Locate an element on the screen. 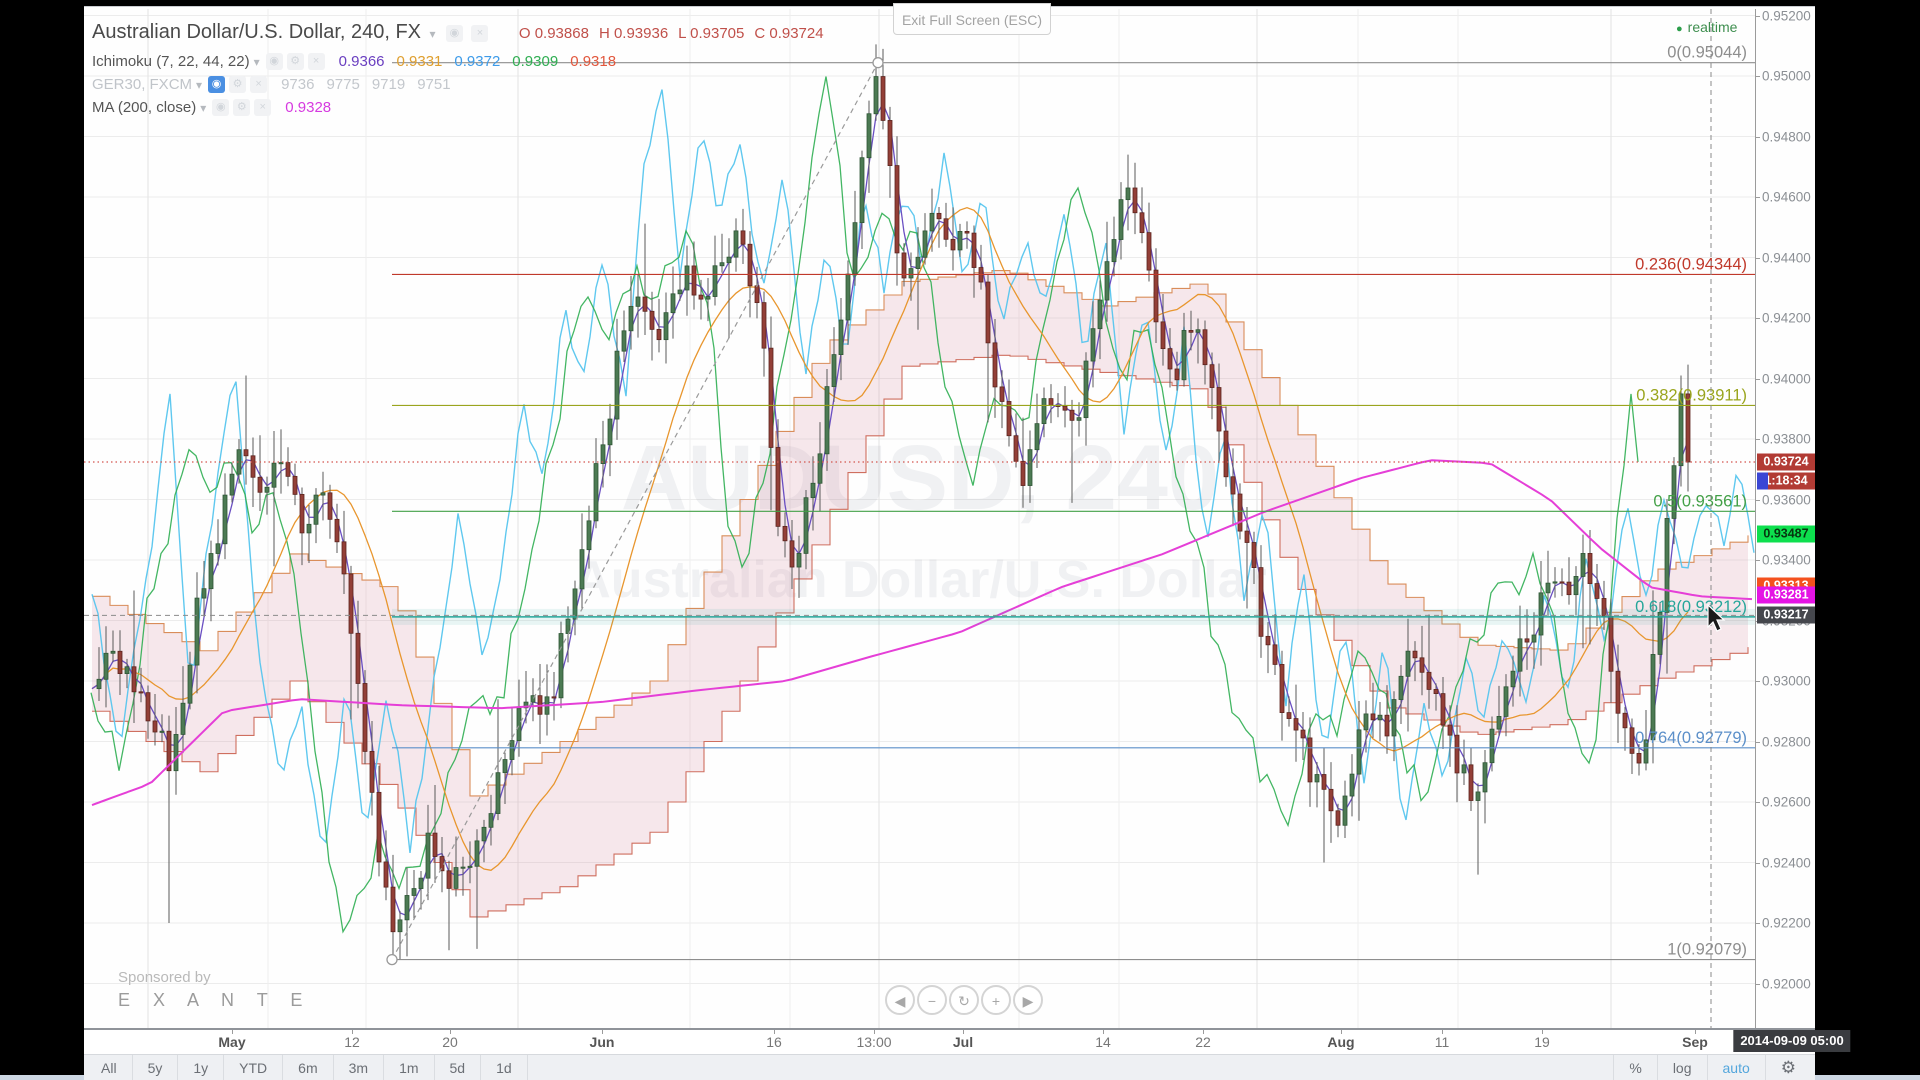 This screenshot has height=1080, width=1920. indicator-title: GER30, FXCM is located at coordinates (142, 84).